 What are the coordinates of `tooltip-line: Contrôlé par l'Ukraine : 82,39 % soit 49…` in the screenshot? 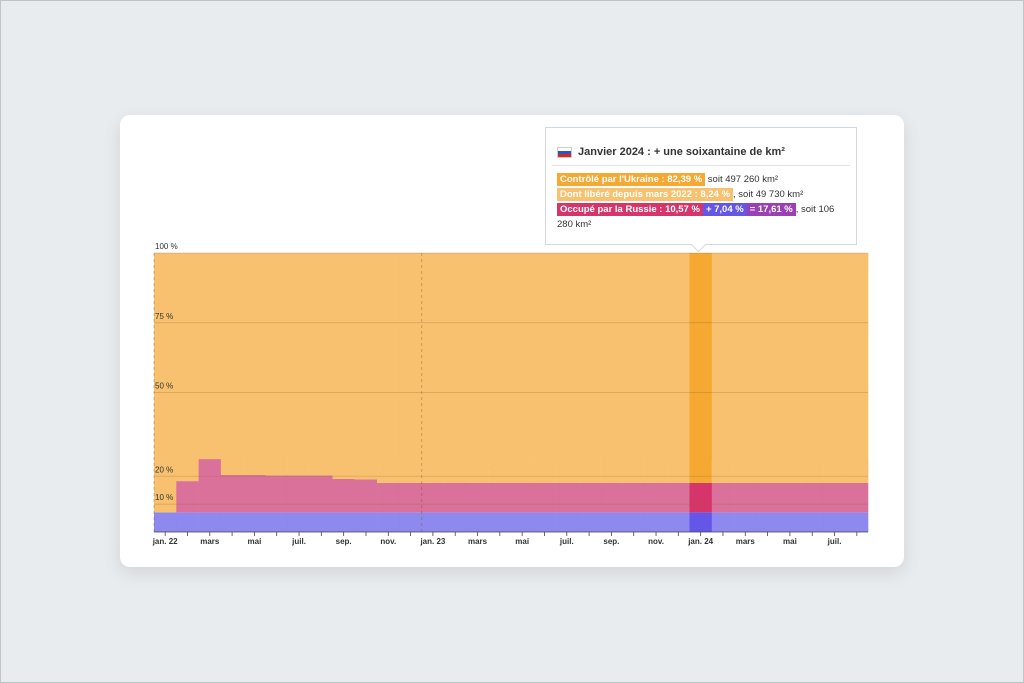 It's located at (701, 179).